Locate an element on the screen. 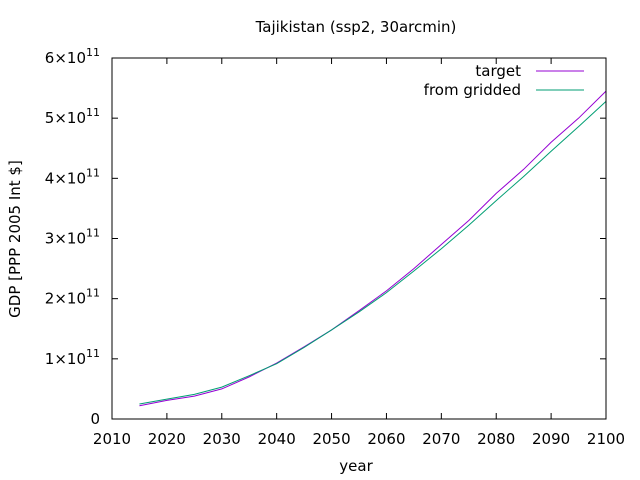  x-axis-label: year is located at coordinates (356, 466).